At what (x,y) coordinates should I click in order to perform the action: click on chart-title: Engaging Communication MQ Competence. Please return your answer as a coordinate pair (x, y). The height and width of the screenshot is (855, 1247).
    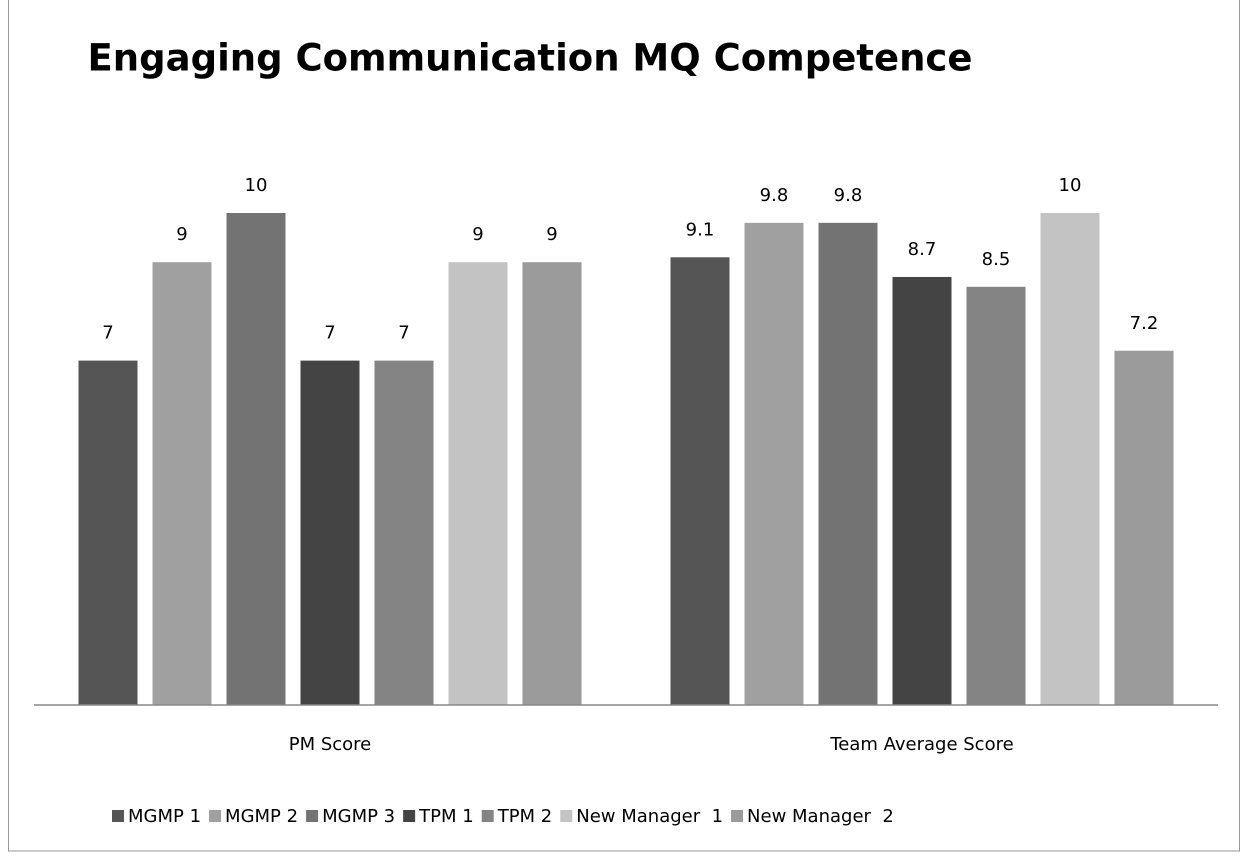
    Looking at the image, I should click on (530, 58).